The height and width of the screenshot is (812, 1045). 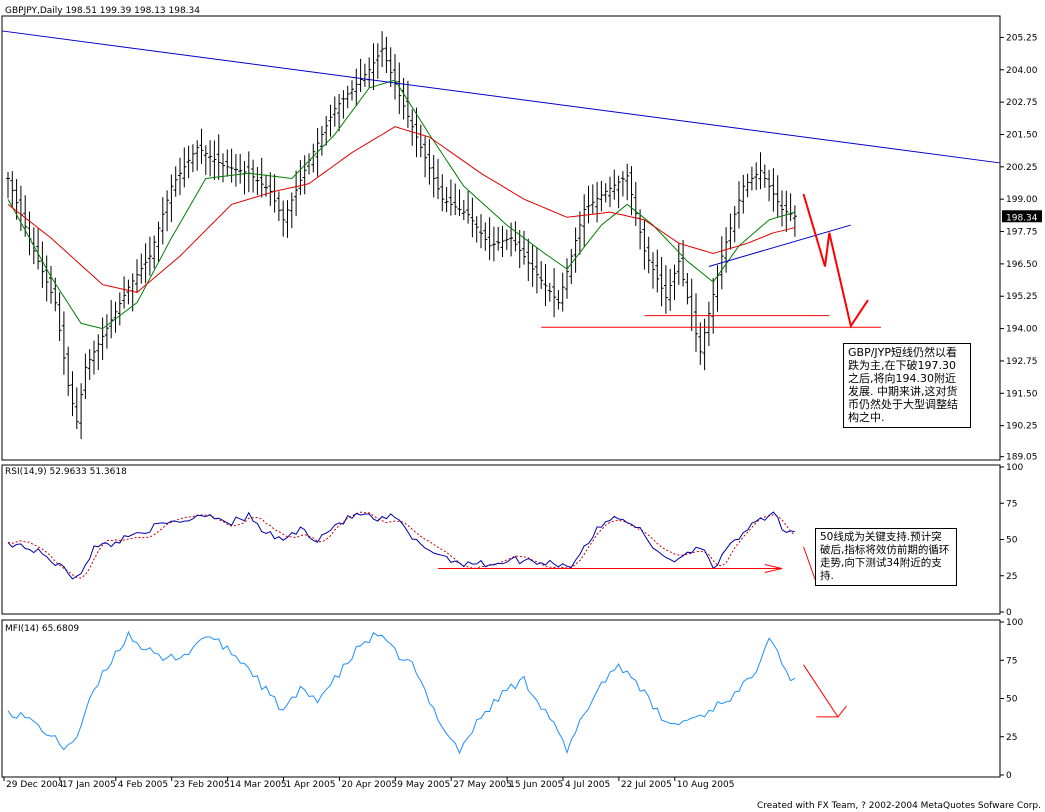 What do you see at coordinates (1022, 168) in the screenshot?
I see `price-y-tick-label: 200.25` at bounding box center [1022, 168].